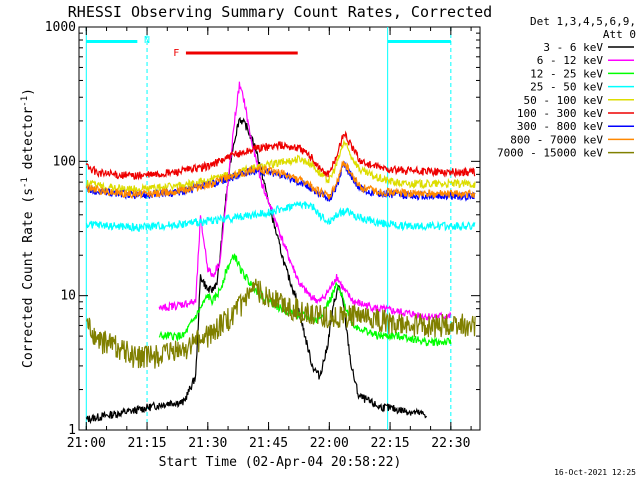 Image resolution: width=640 pixels, height=480 pixels. What do you see at coordinates (550, 153) in the screenshot?
I see `legend-label-7000-15000-kev: 7000 - 15000 keV` at bounding box center [550, 153].